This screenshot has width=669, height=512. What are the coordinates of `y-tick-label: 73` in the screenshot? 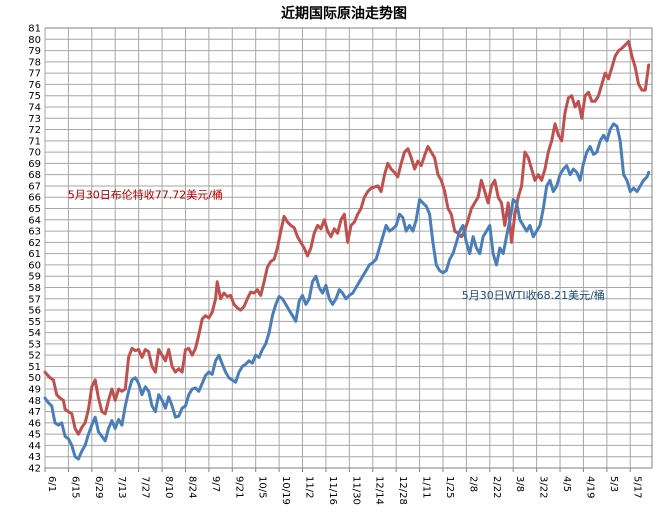 It's located at (34, 119).